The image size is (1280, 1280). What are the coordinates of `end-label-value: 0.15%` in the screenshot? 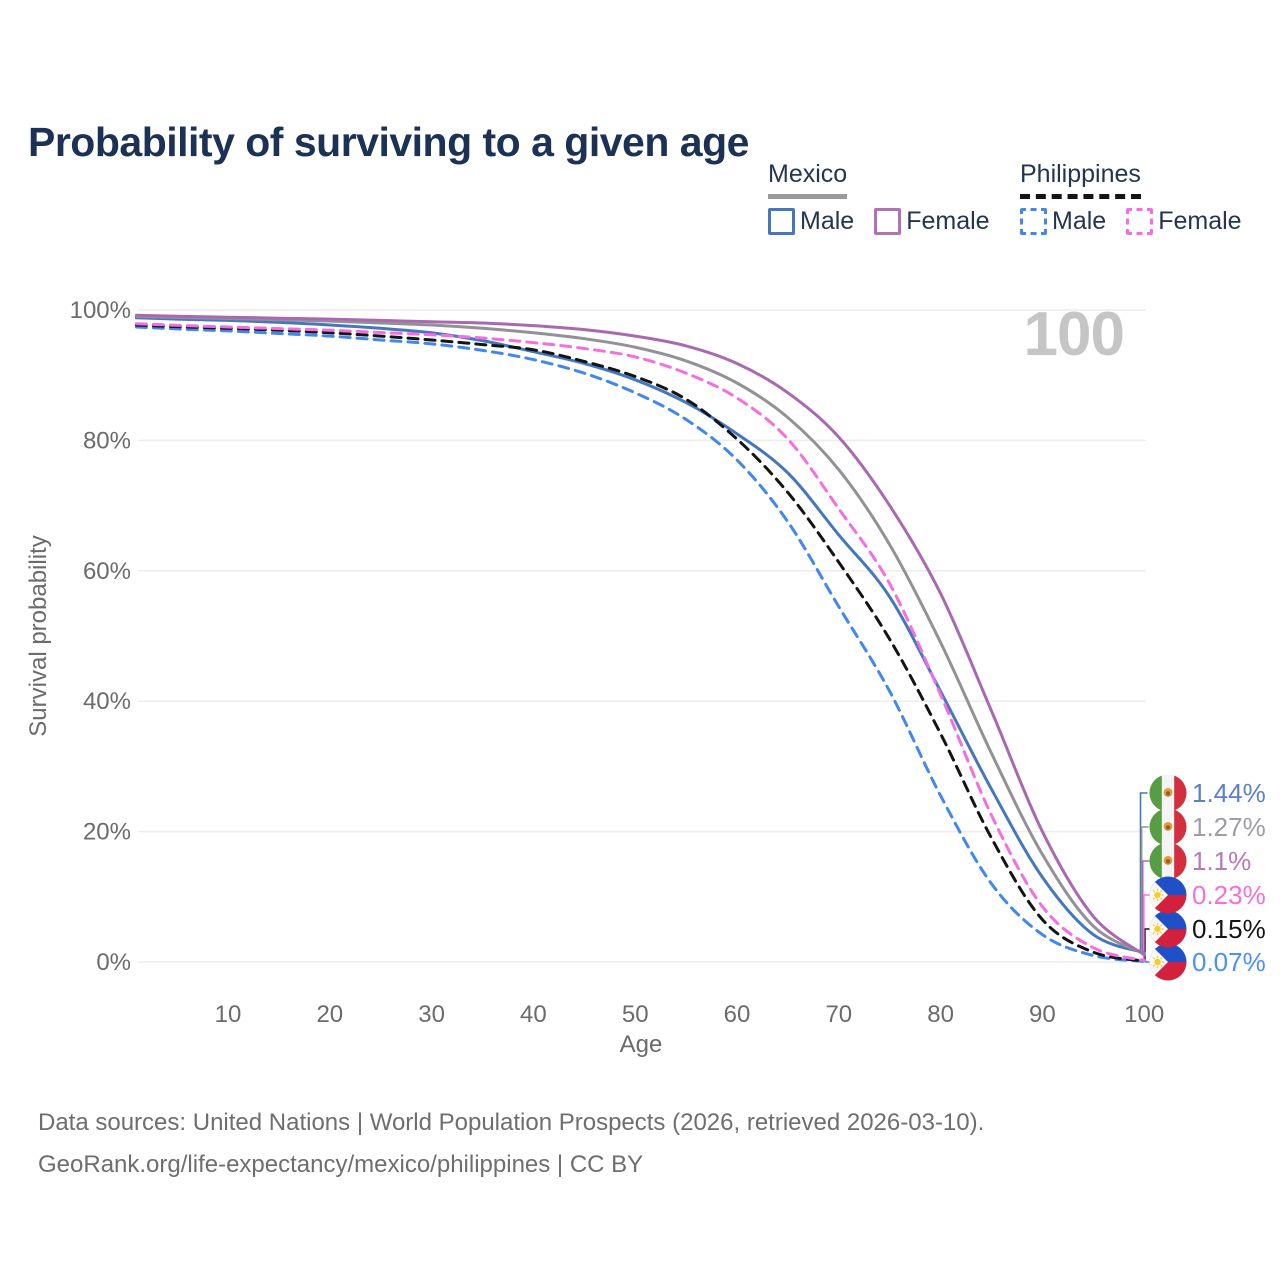 It's located at (1229, 928).